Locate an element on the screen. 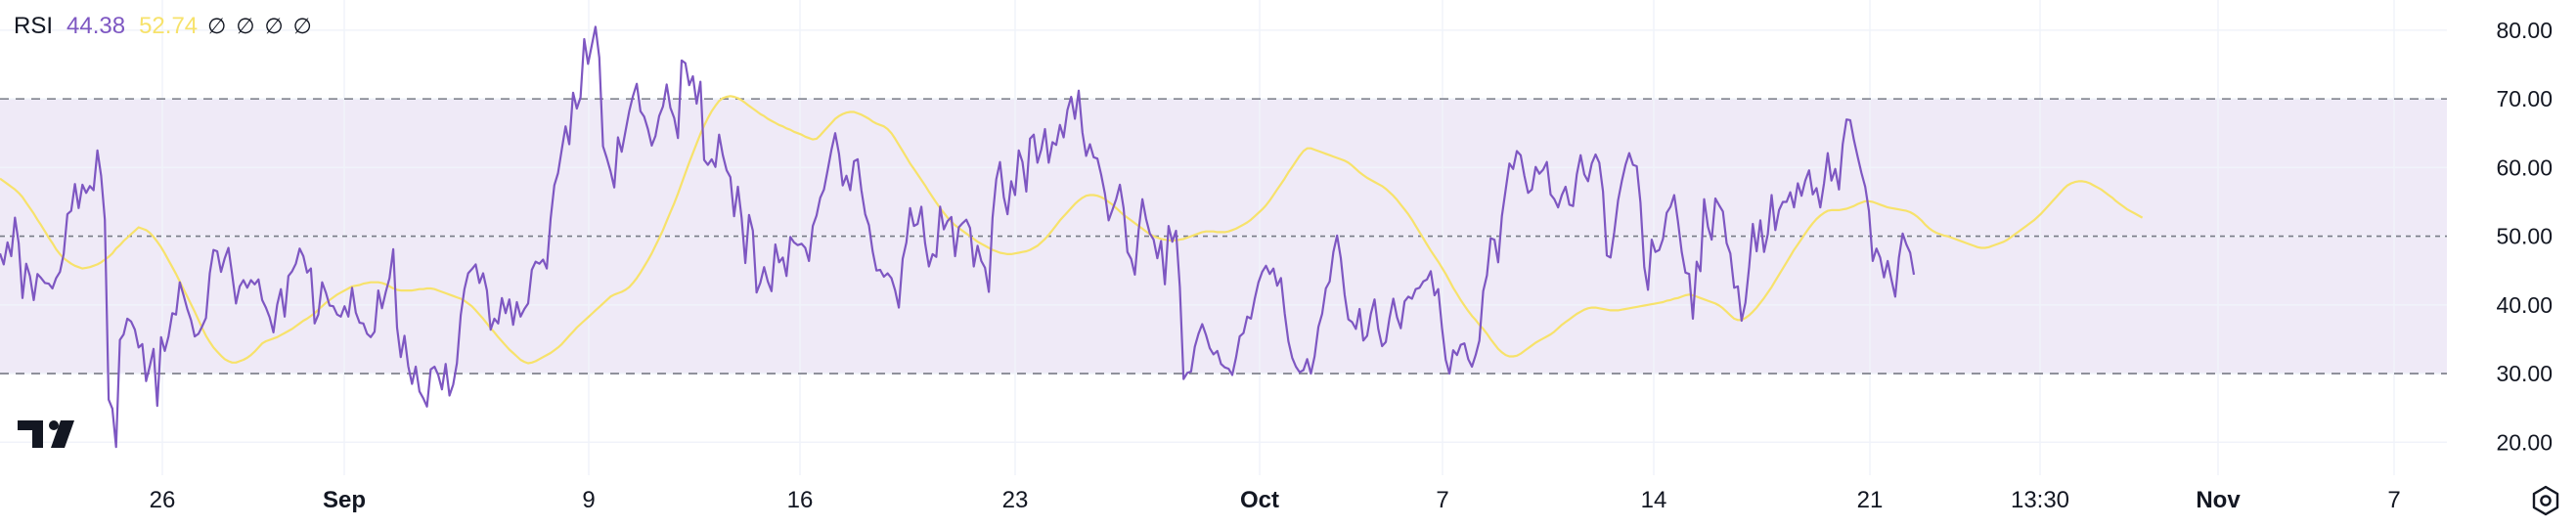 The image size is (2576, 528). x-tick-label: 23 is located at coordinates (1015, 500).